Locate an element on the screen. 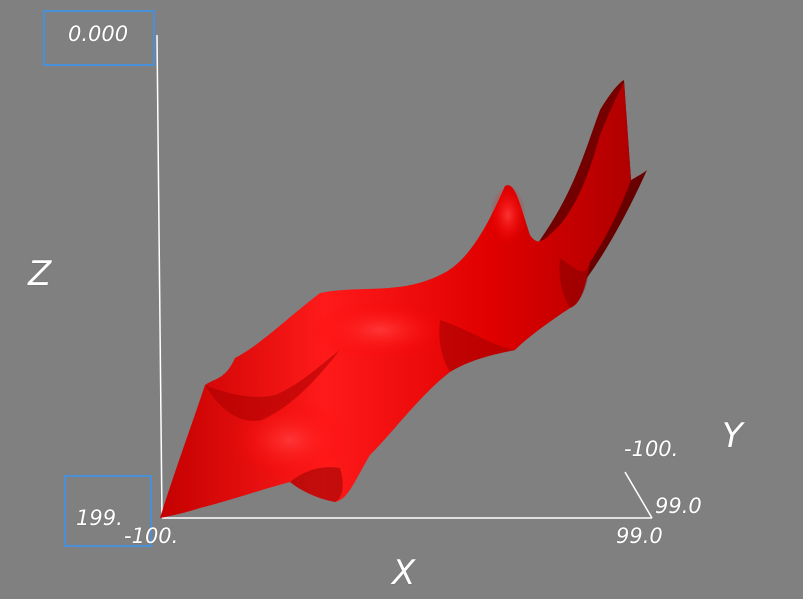 This screenshot has width=803, height=599. y-axis-min-label: -100. is located at coordinates (651, 449).